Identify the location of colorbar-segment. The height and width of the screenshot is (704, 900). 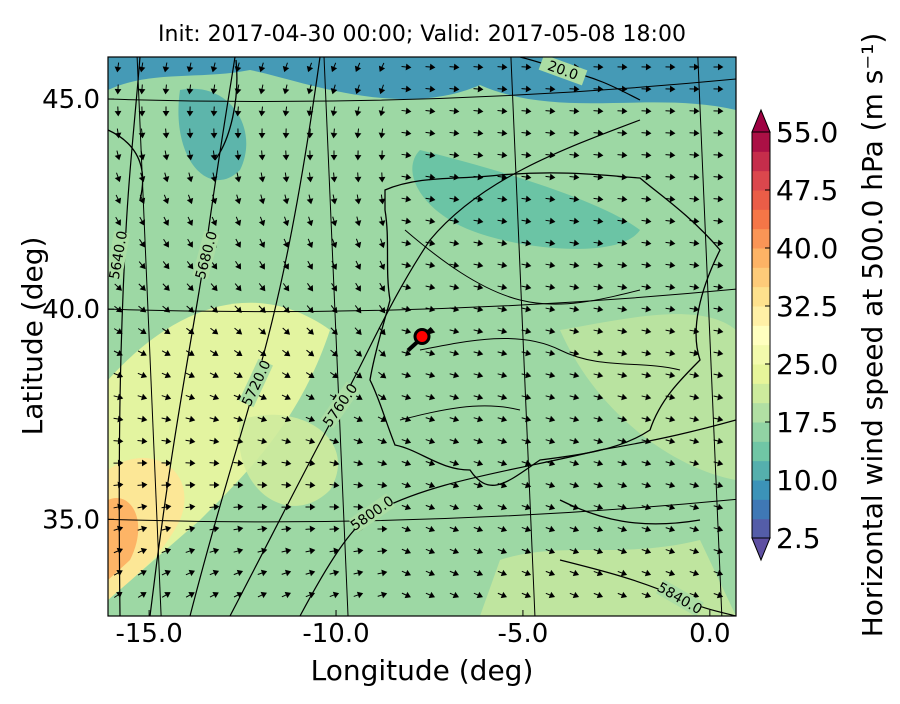
(761, 296).